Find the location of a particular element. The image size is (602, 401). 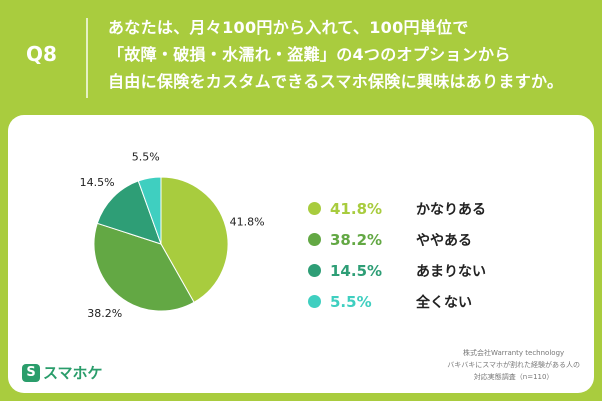

source-line-1: 株式会社Warranty technology is located at coordinates (514, 353).